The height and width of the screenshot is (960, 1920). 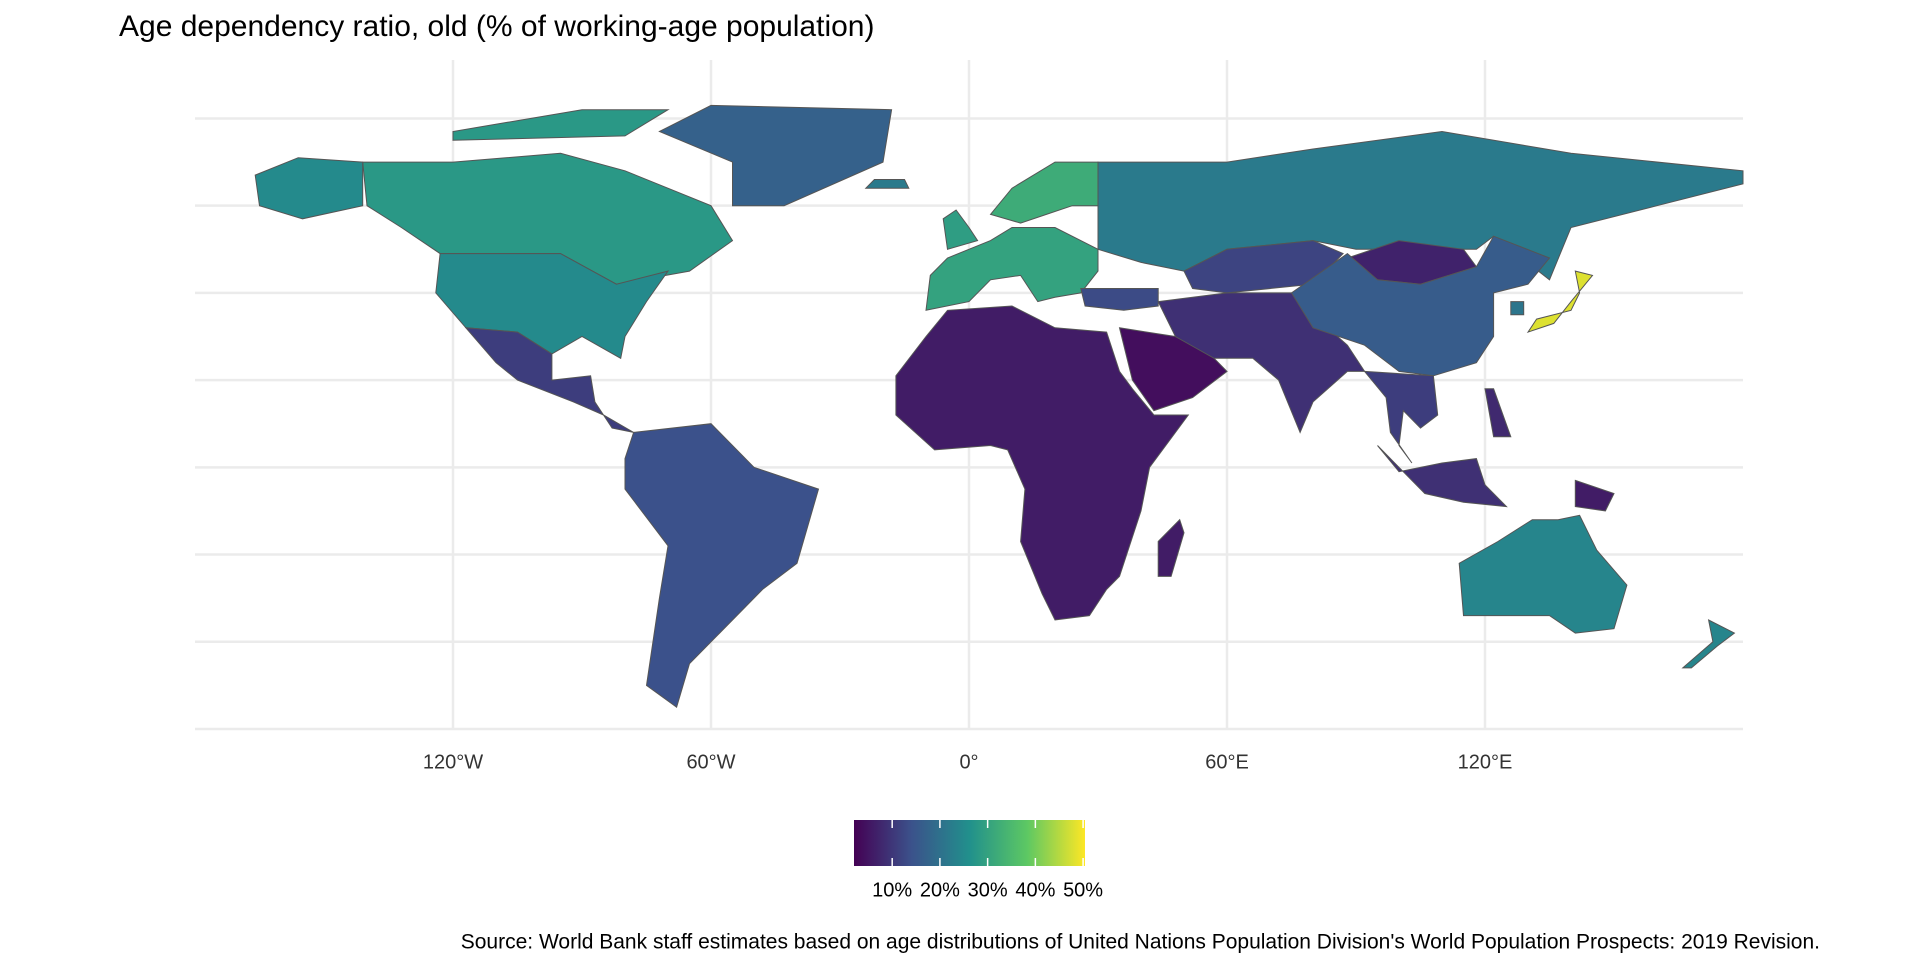 What do you see at coordinates (988, 890) in the screenshot?
I see `legend-label: 30%` at bounding box center [988, 890].